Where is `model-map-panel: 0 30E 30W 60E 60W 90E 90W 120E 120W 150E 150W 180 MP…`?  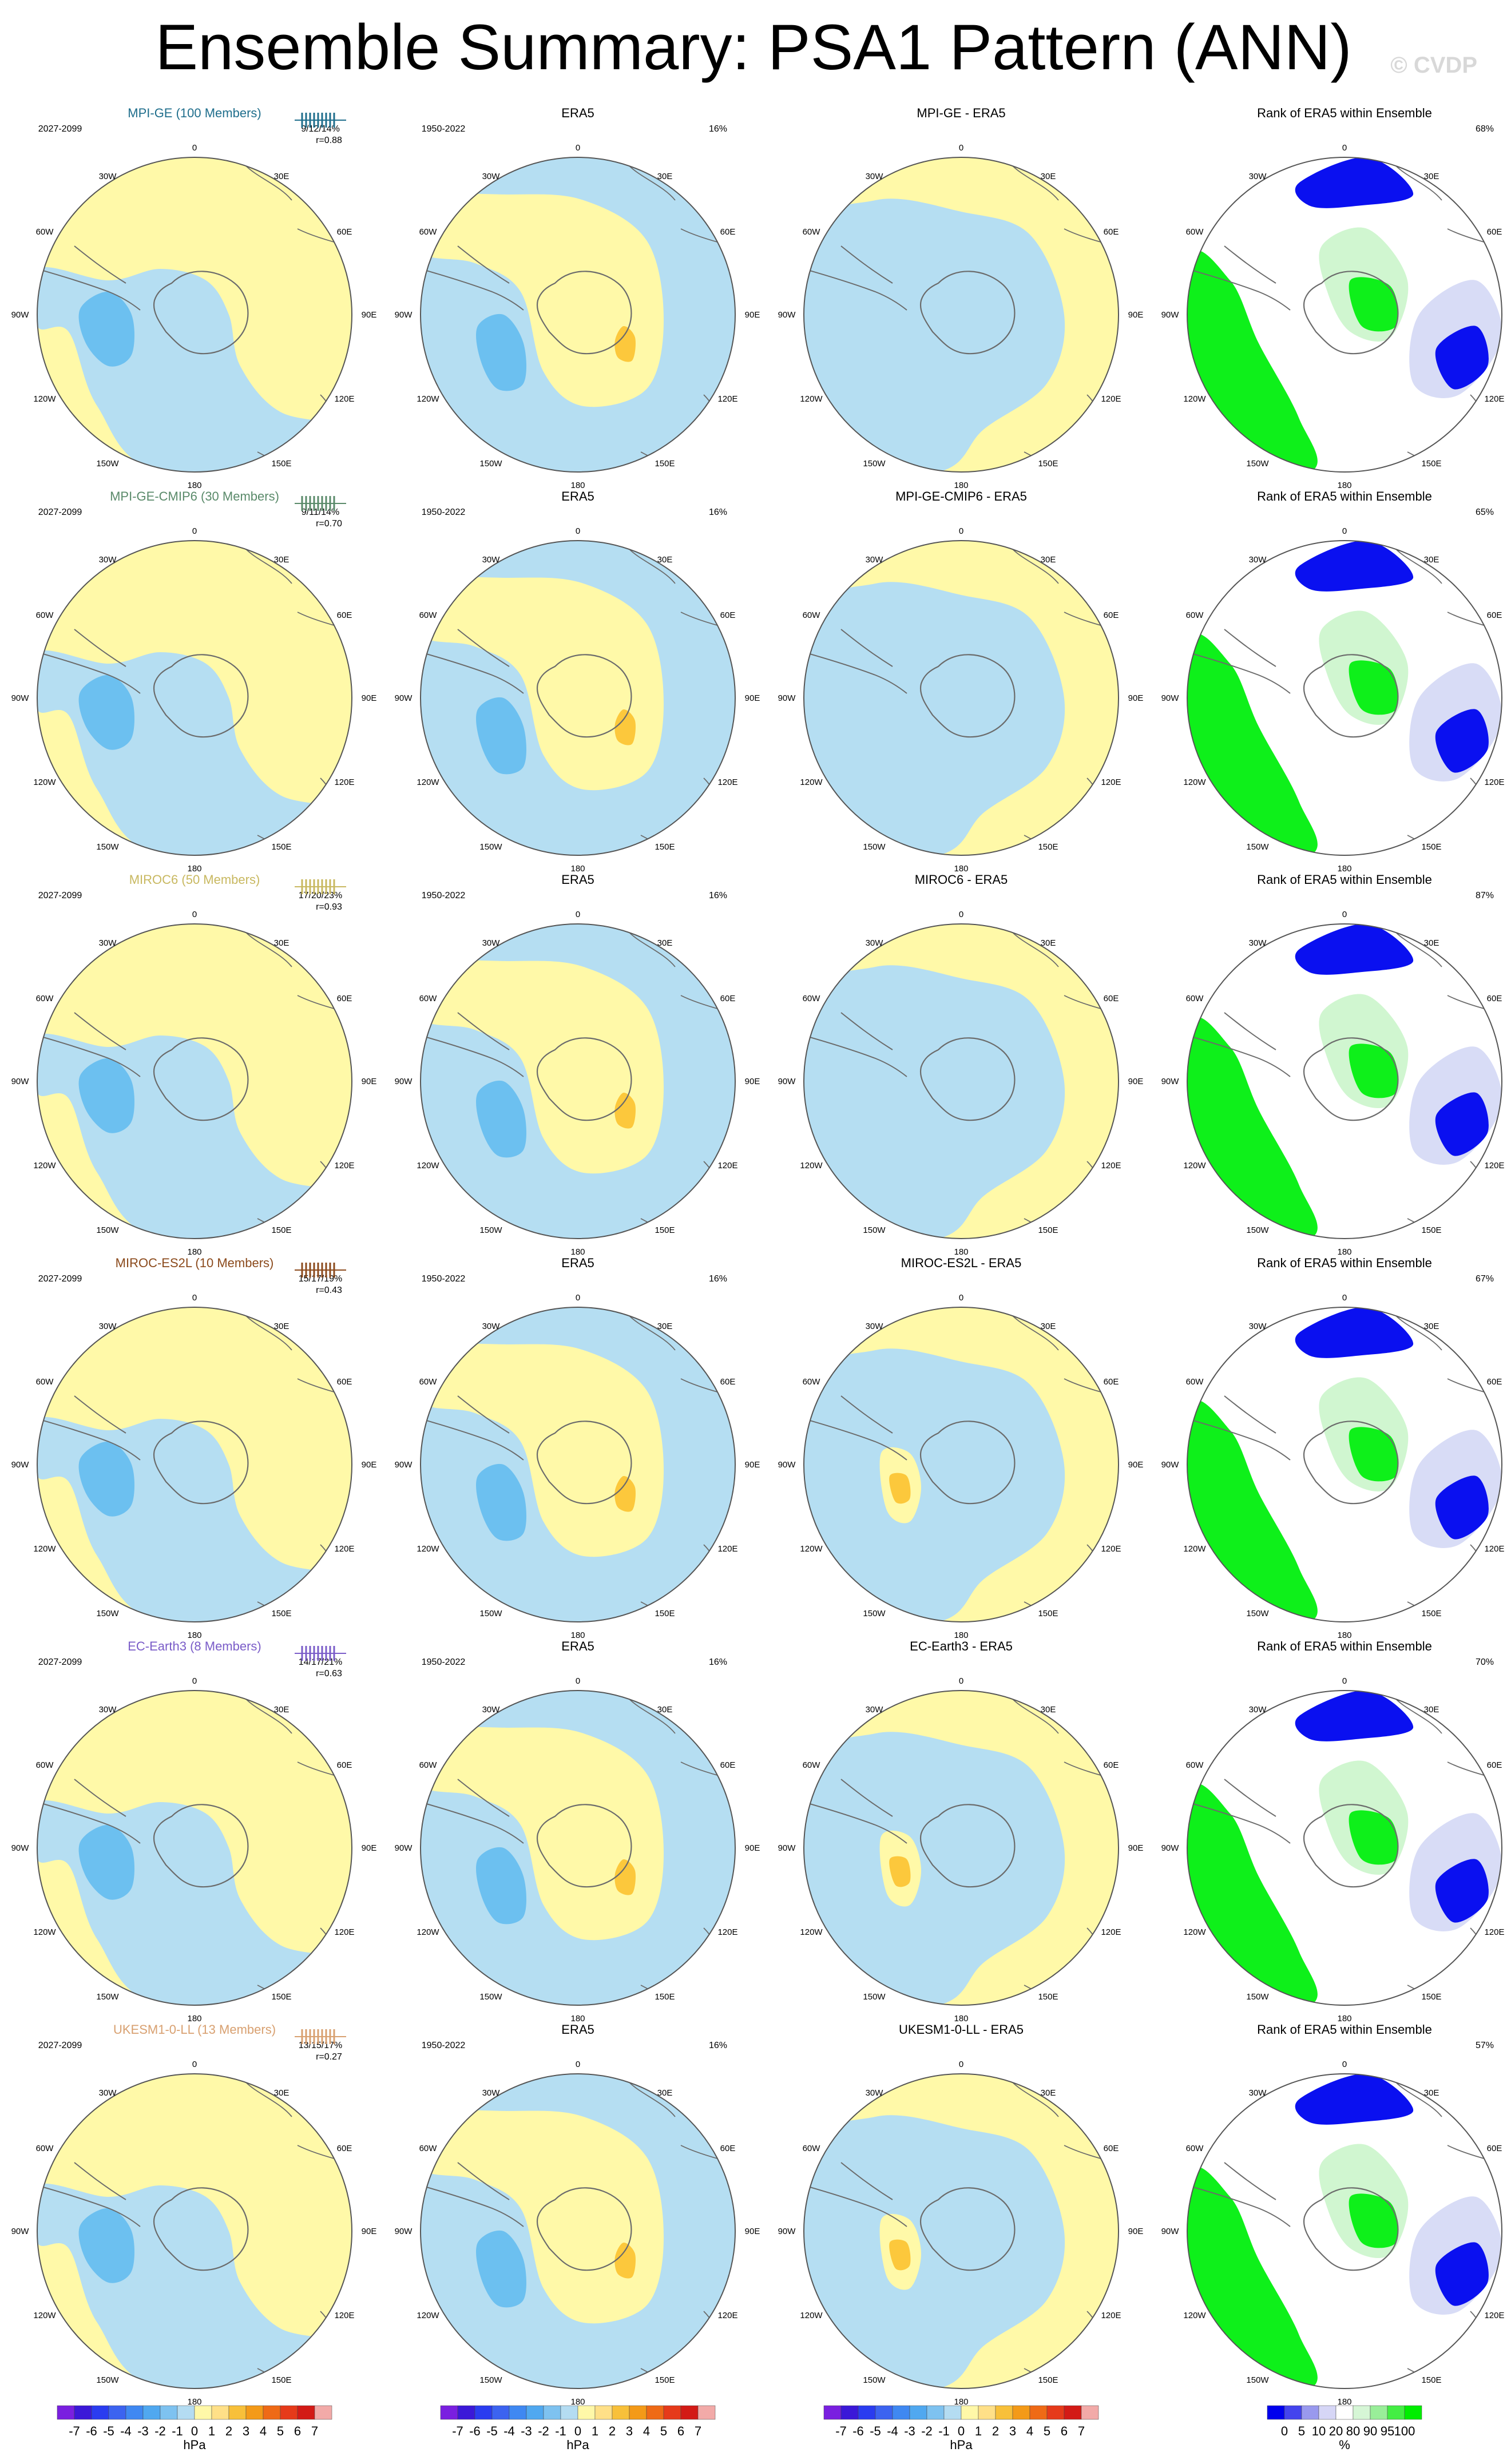
model-map-panel: 0 30E 30W 60E 60W 90E 90W 120E 120W 150E 150W 180 MP… is located at coordinates (194, 298).